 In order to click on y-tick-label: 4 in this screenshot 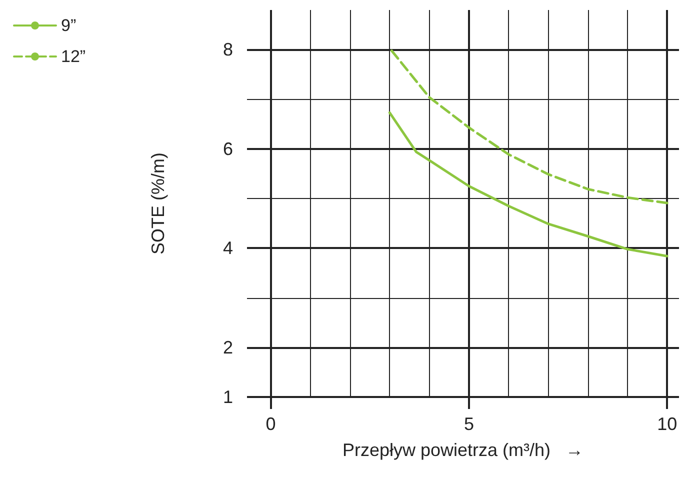, I will do `click(227, 248)`.